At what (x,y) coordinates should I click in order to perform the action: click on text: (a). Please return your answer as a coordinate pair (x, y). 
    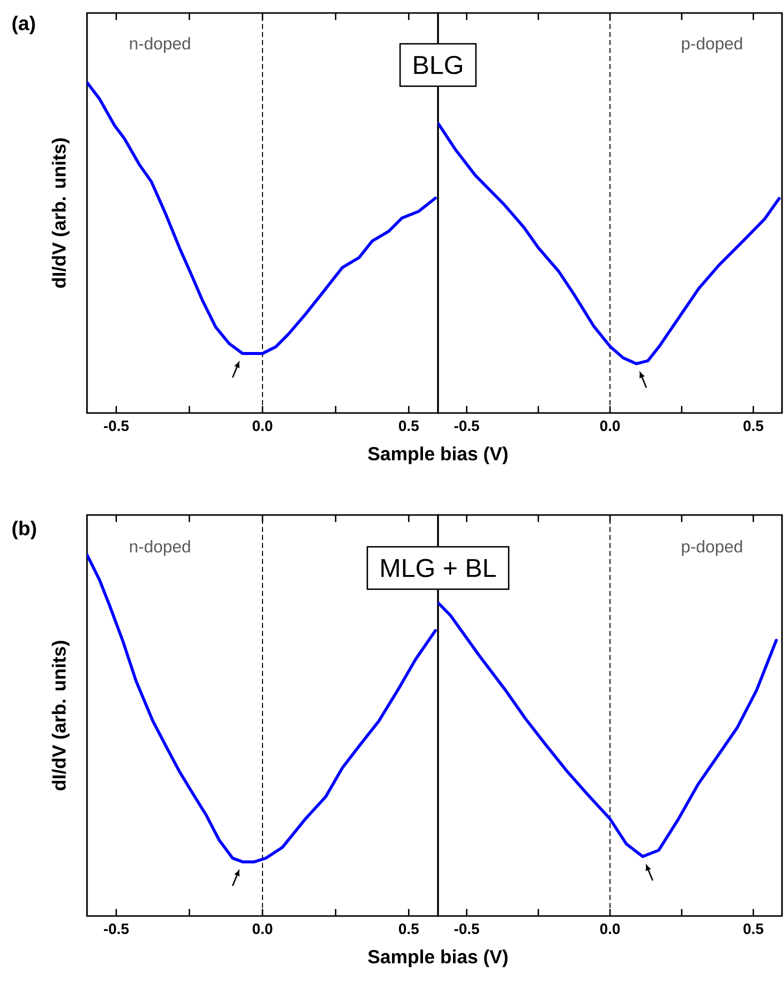
    Looking at the image, I should click on (23, 25).